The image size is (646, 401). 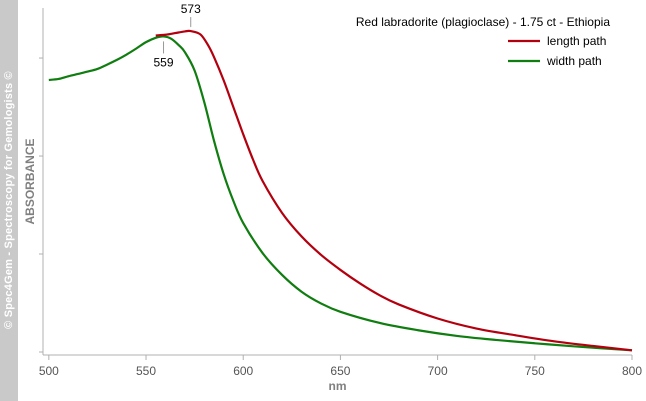 What do you see at coordinates (49, 371) in the screenshot?
I see `x-tick-label: 500` at bounding box center [49, 371].